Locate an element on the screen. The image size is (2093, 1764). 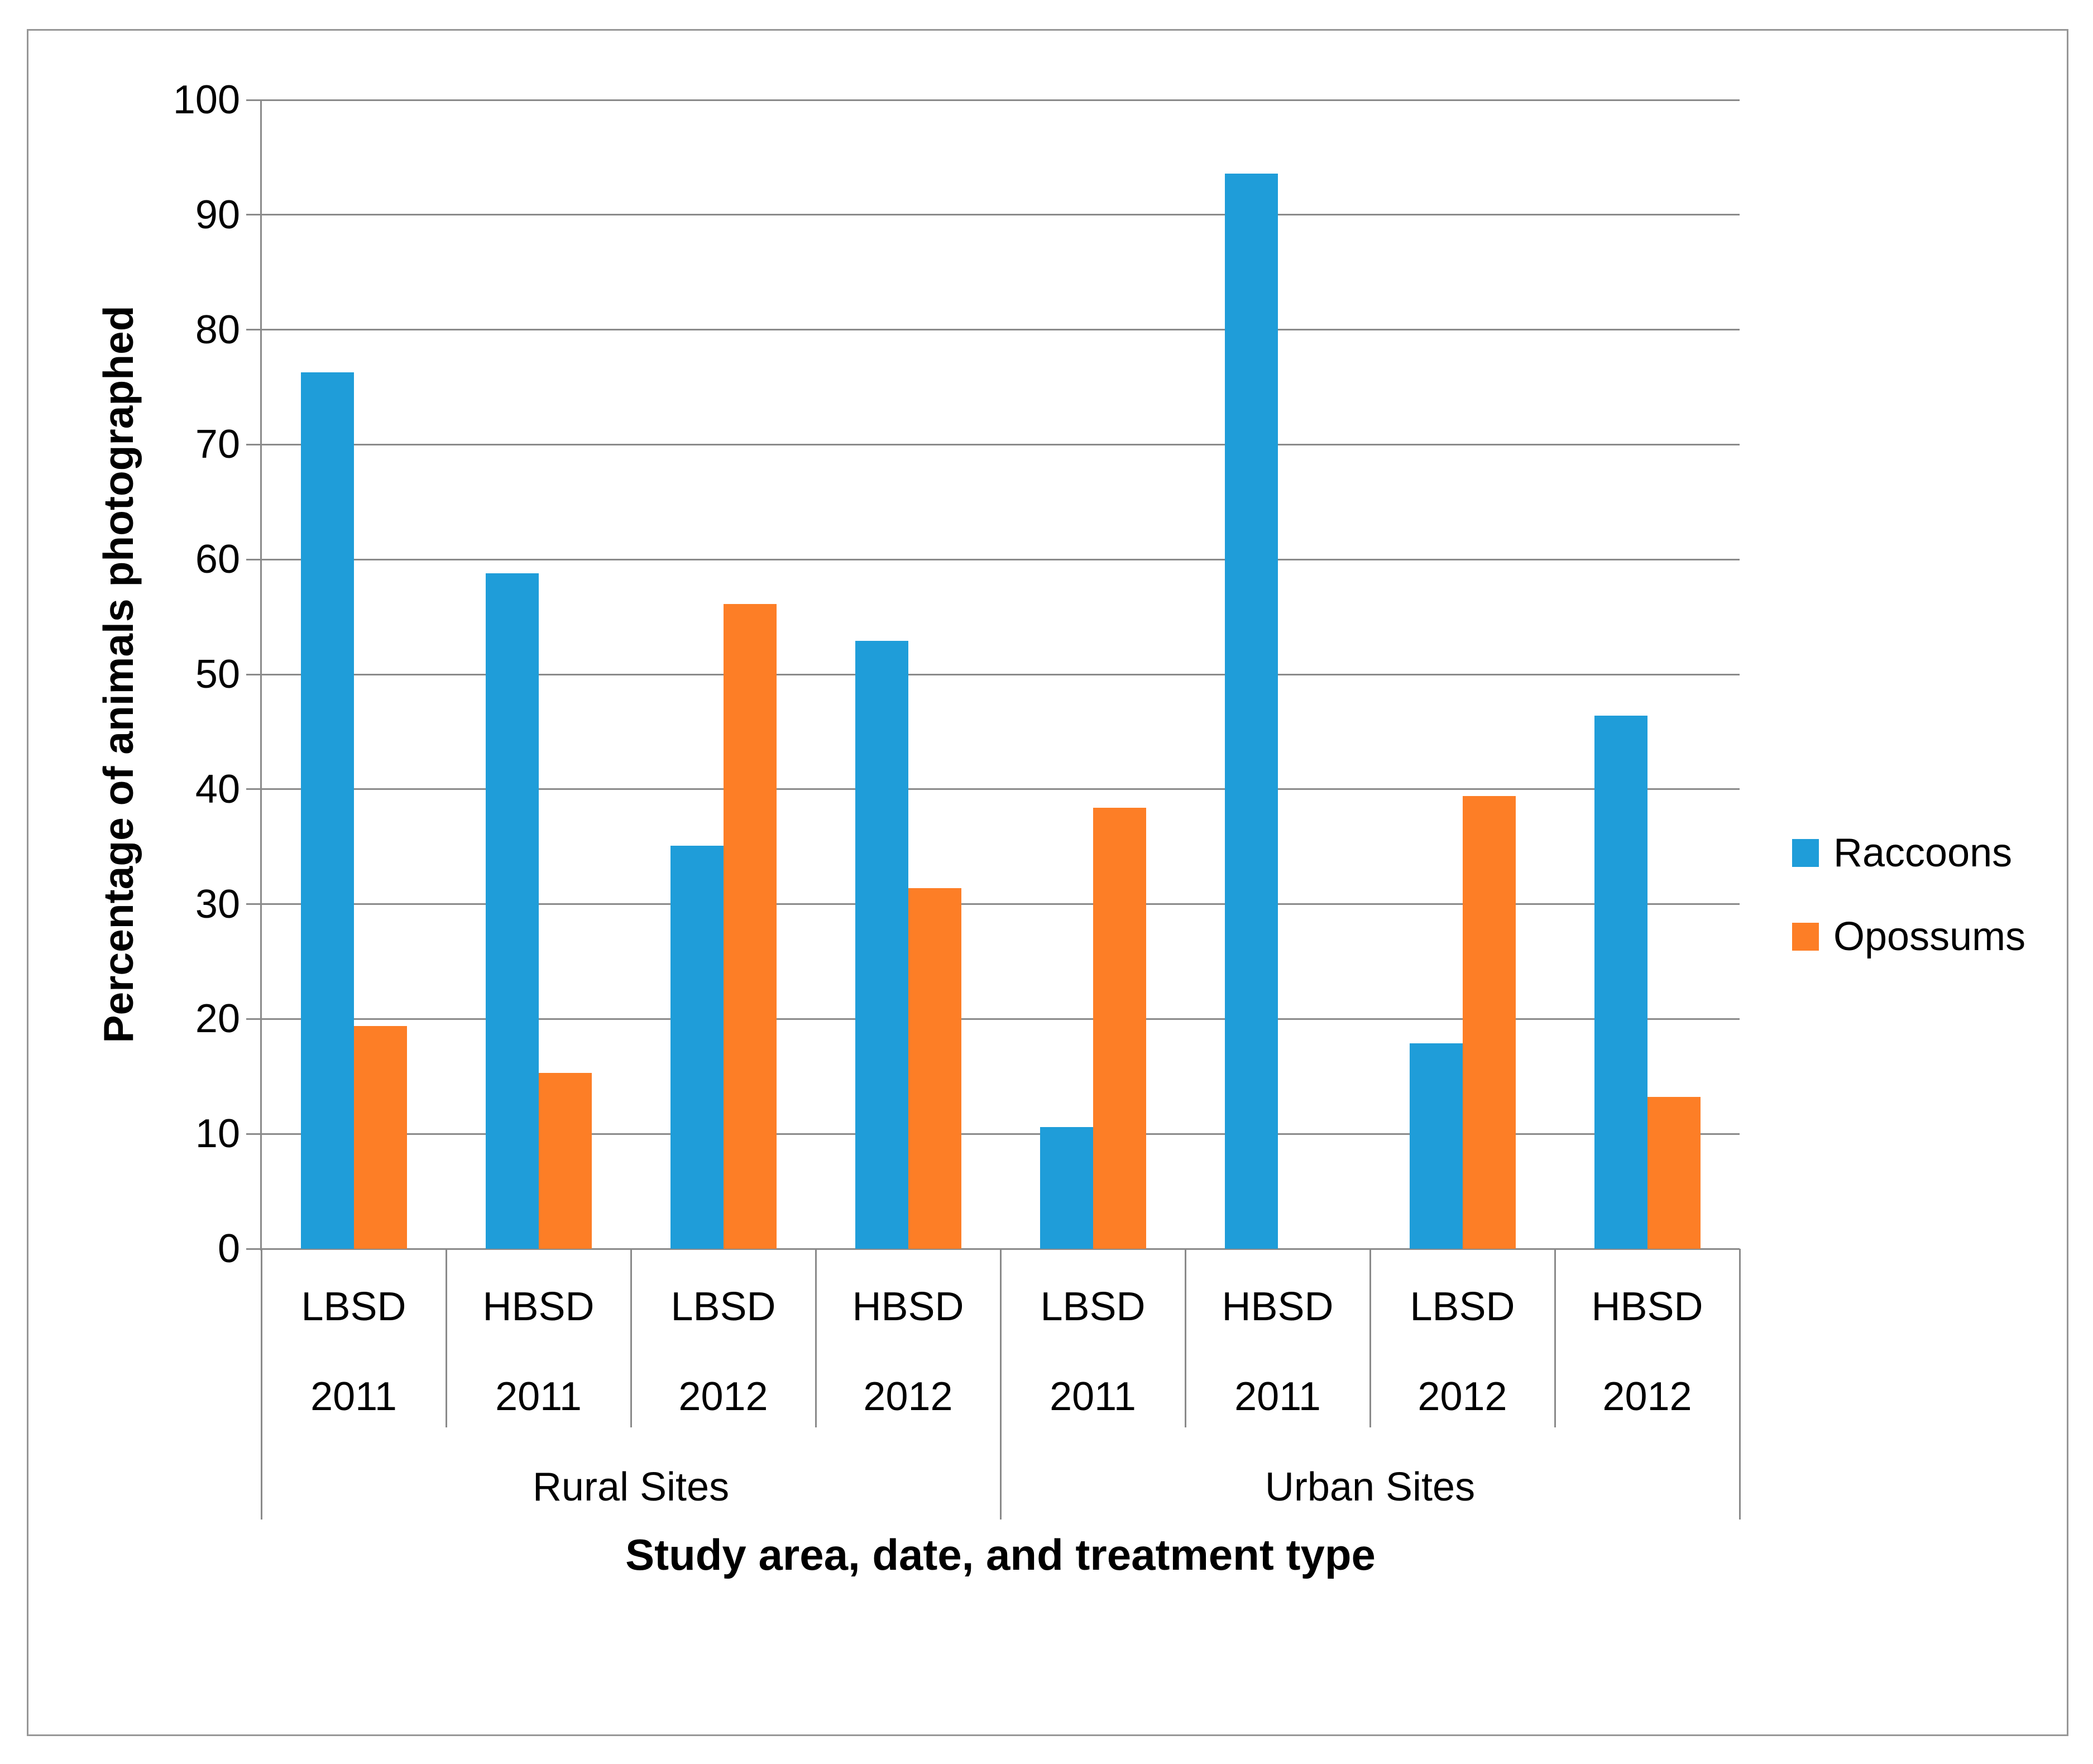
y-tick-label: 0 is located at coordinates (228, 1248).